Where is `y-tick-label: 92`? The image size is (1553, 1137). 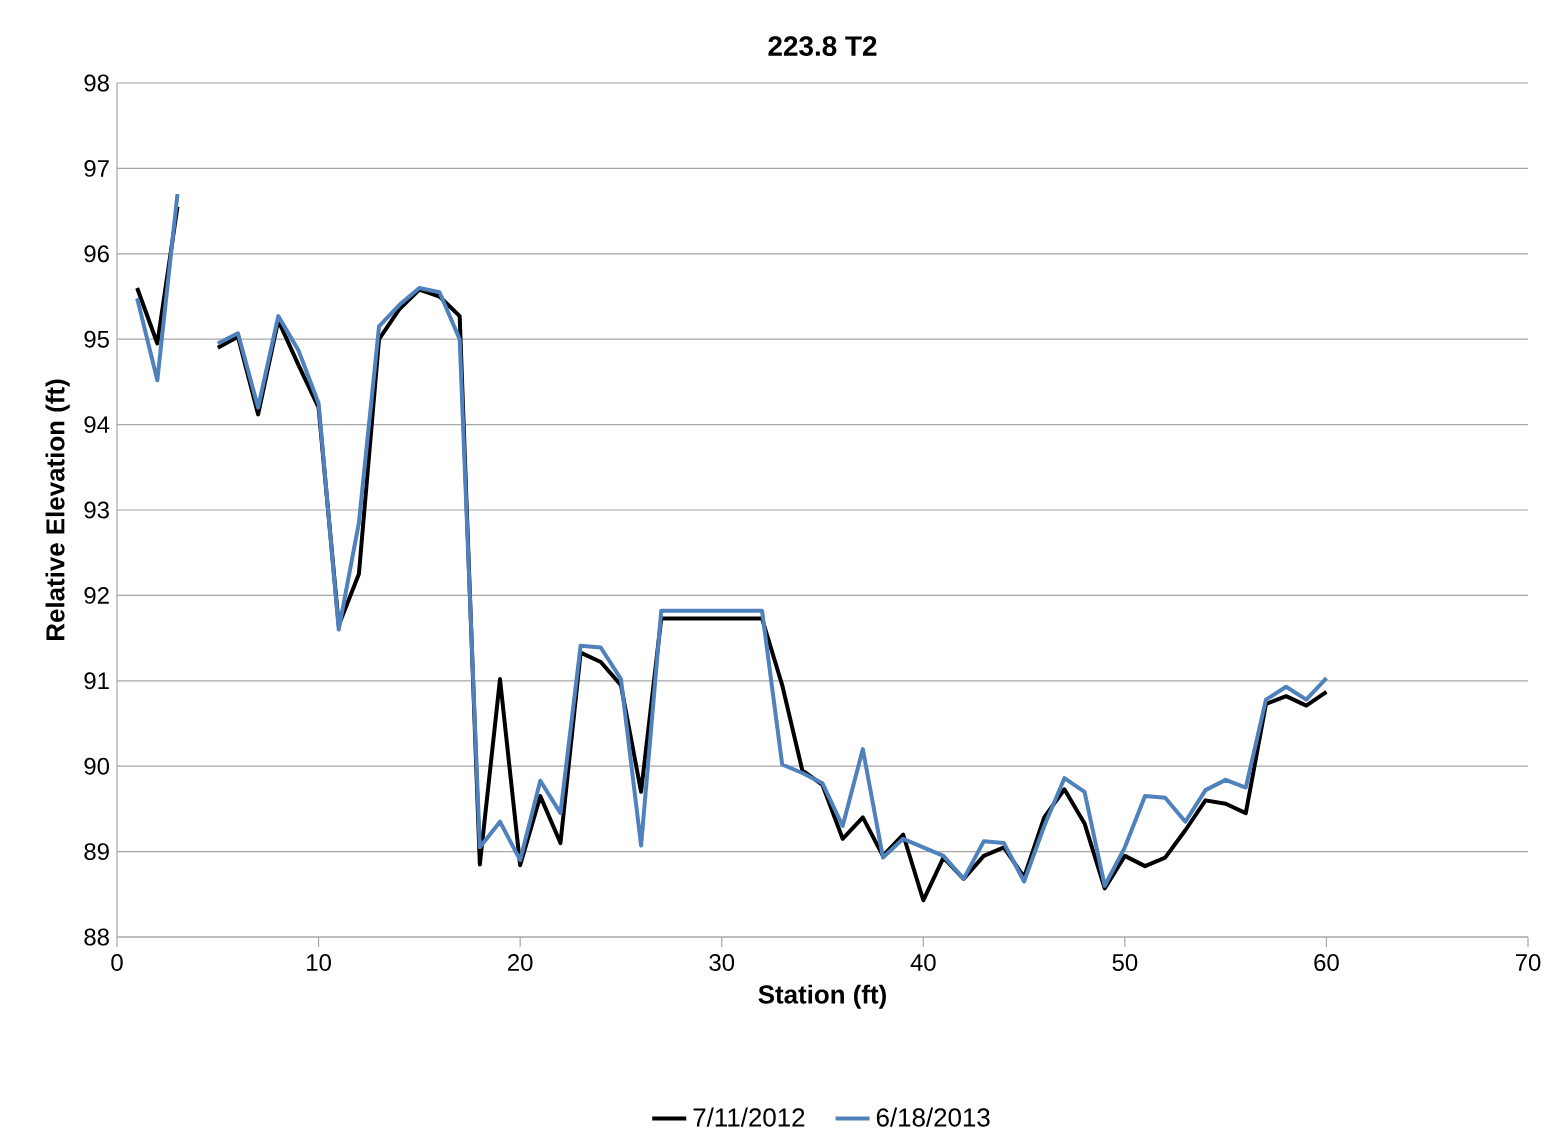
y-tick-label: 92 is located at coordinates (96, 595).